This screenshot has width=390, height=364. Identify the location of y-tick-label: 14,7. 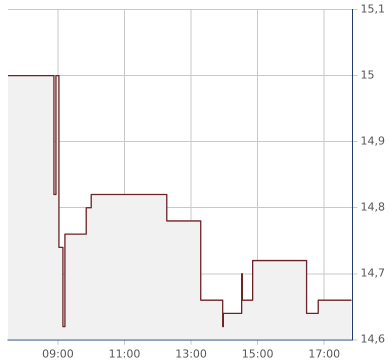
(373, 273).